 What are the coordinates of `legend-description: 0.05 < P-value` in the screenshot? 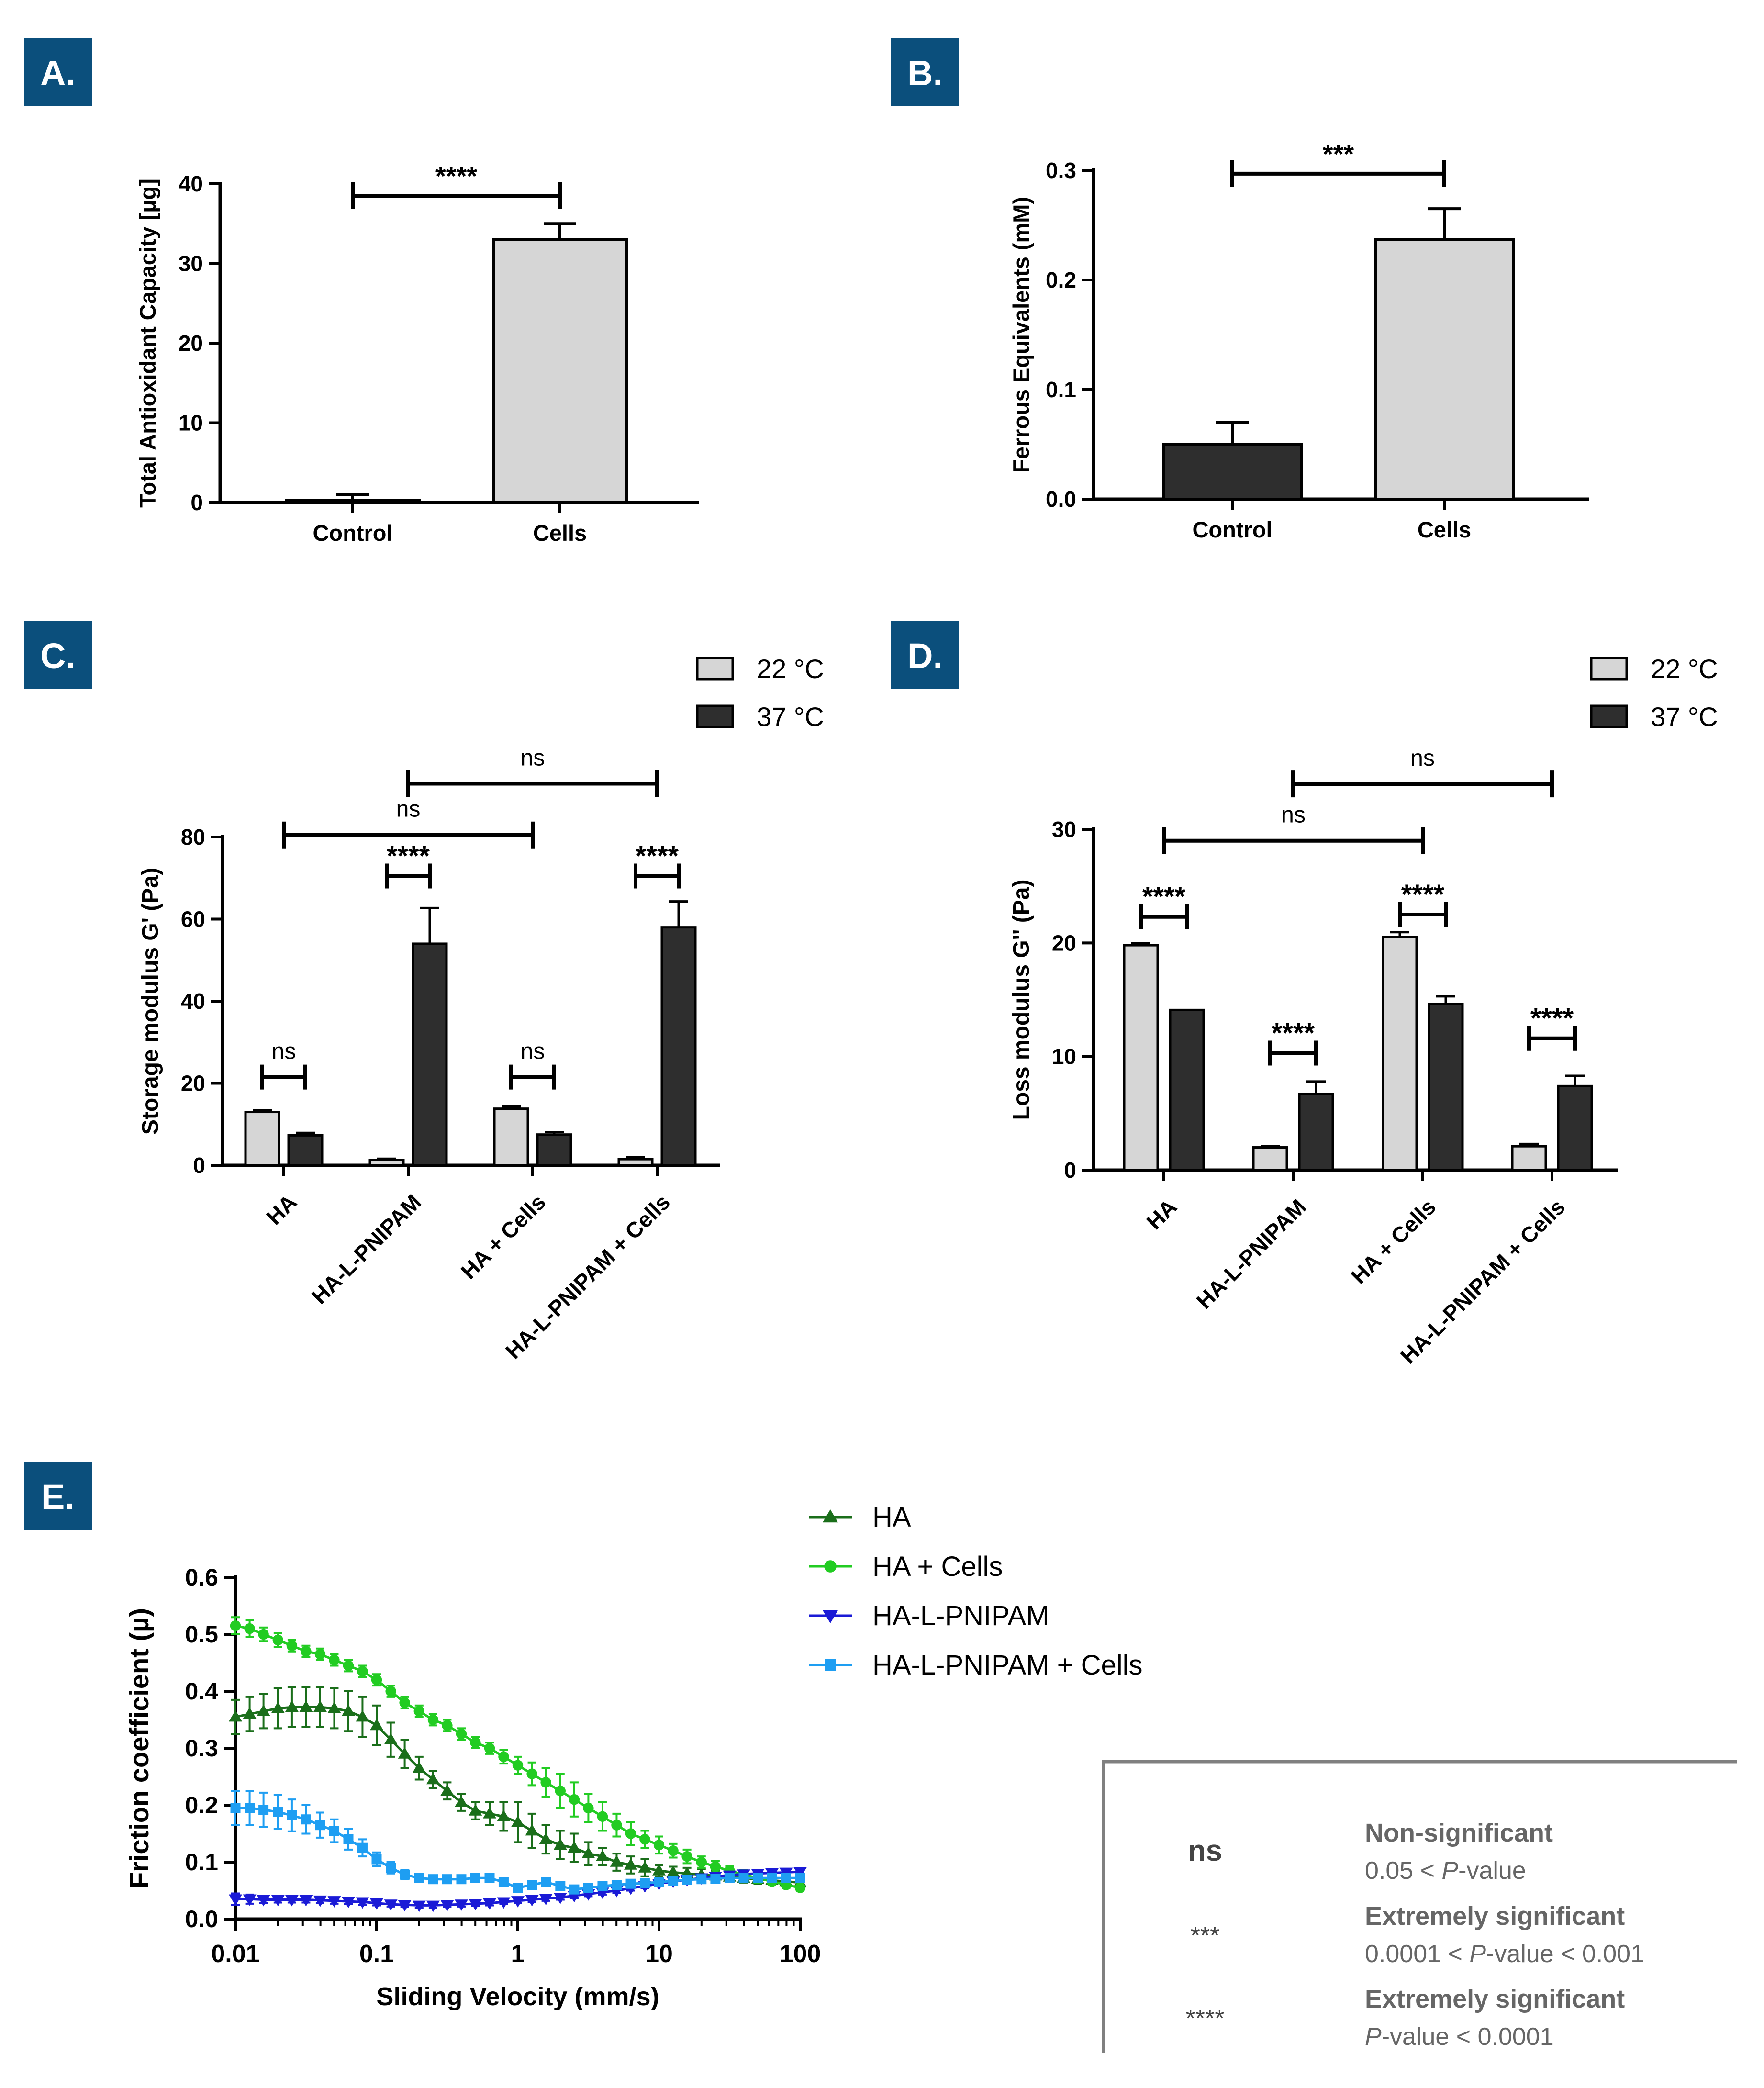 It's located at (1445, 1871).